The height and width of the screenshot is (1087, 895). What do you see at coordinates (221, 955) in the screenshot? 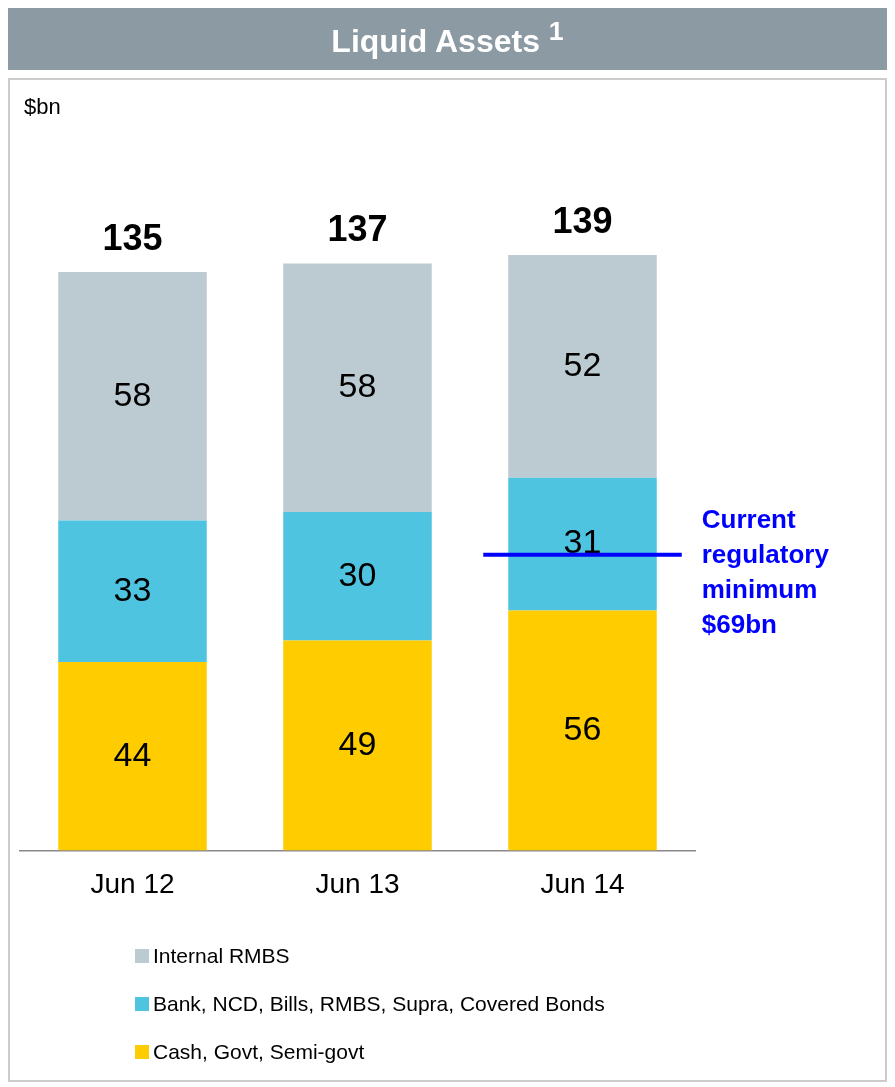
I see `legend-label: Internal RMBS` at bounding box center [221, 955].